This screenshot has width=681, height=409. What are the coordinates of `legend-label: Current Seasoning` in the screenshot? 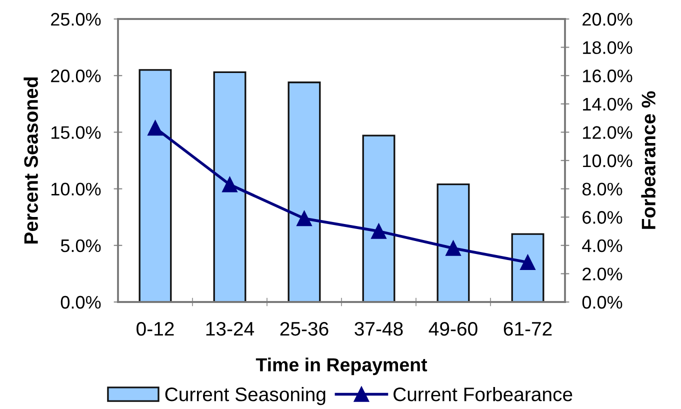 It's located at (245, 396).